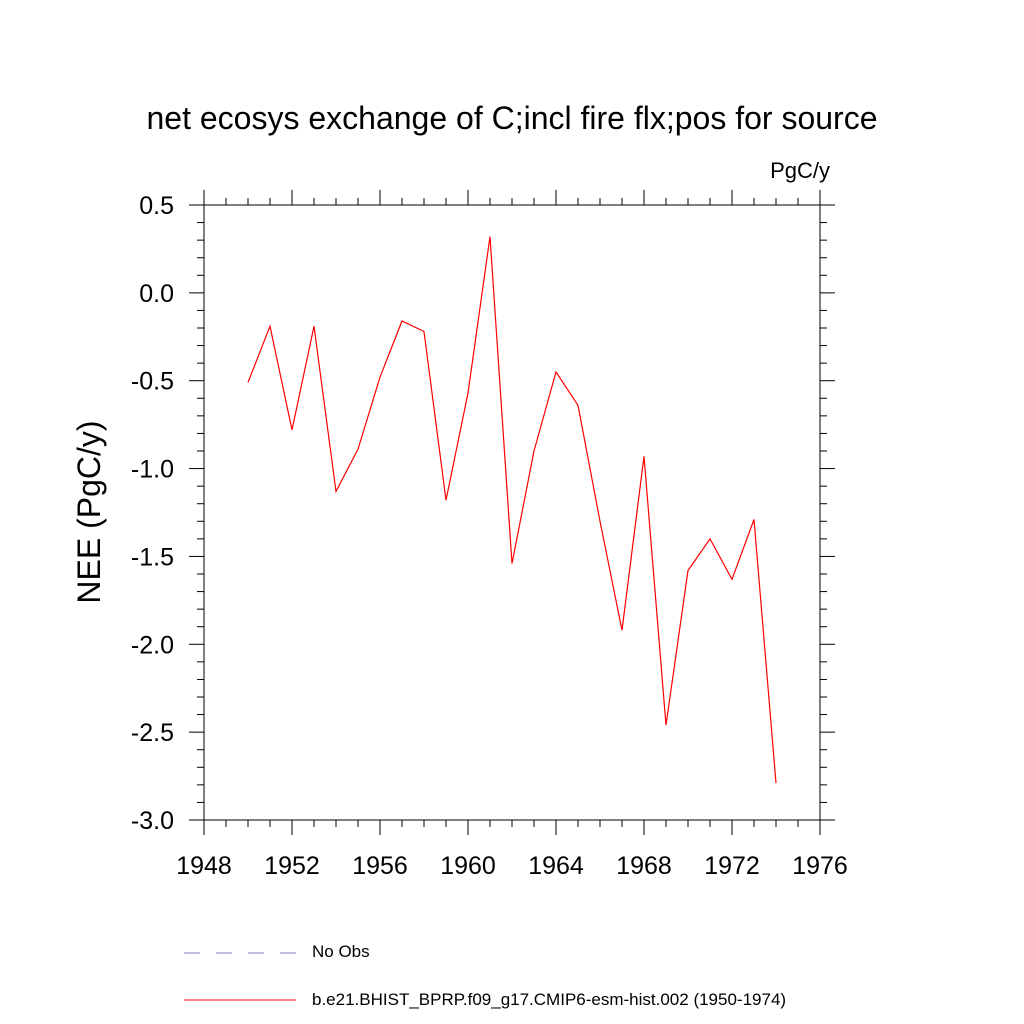  Describe the element at coordinates (152, 470) in the screenshot. I see `y-tick-label: -1.0` at that location.